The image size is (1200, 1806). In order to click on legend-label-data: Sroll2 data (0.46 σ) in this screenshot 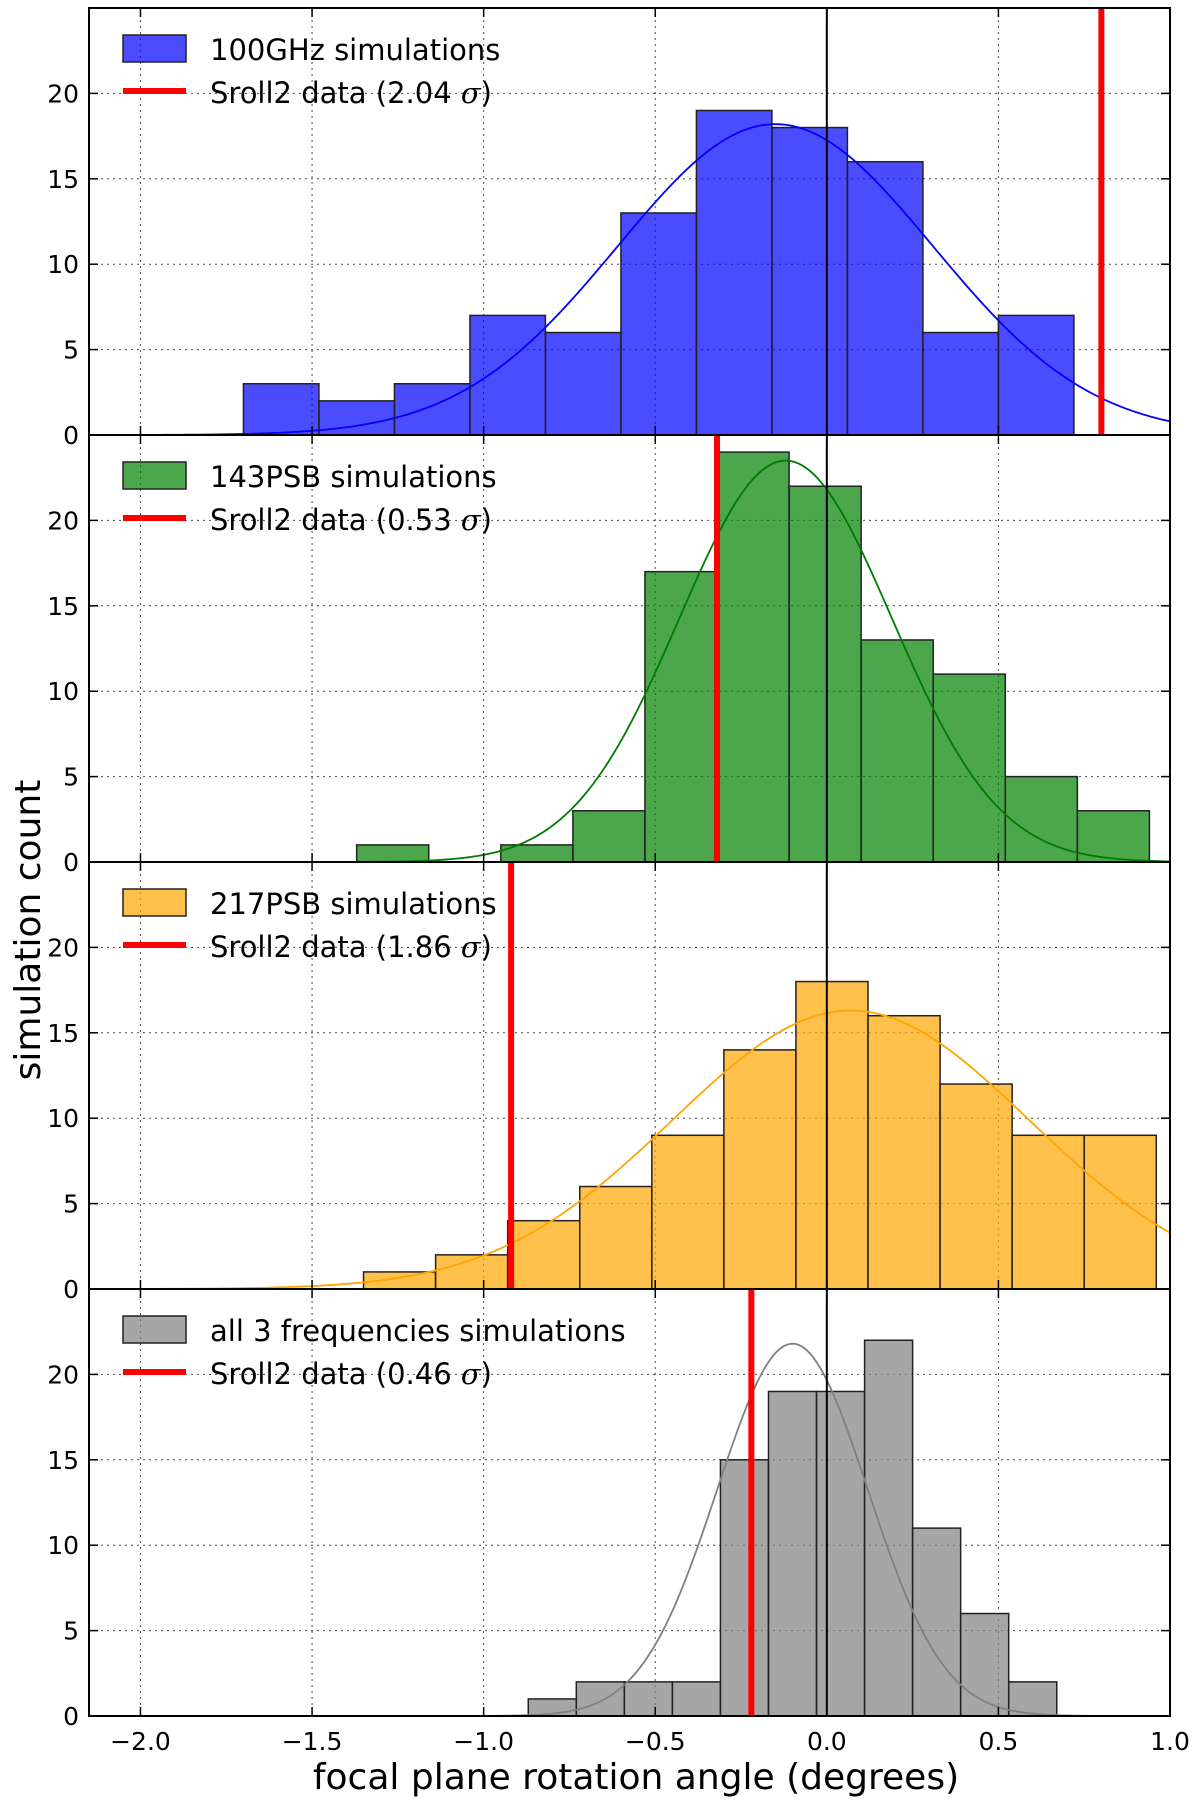, I will do `click(351, 1374)`.